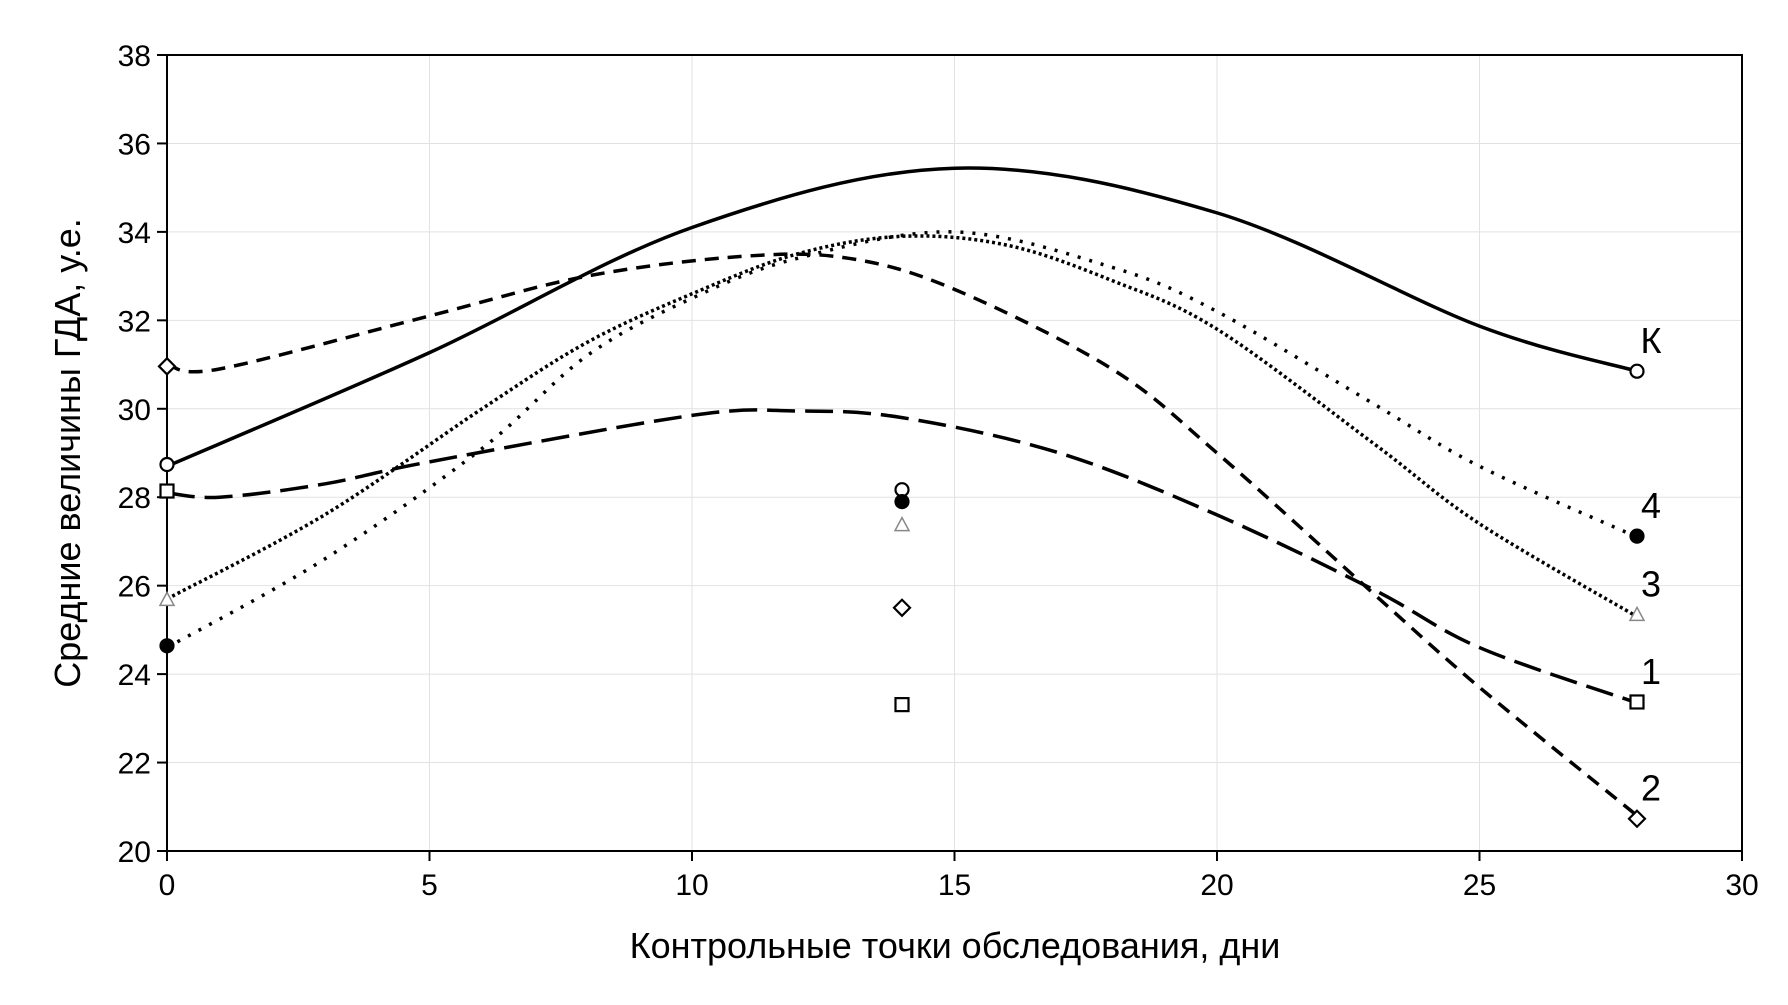  Describe the element at coordinates (1651, 505) in the screenshot. I see `series-label: 4` at that location.